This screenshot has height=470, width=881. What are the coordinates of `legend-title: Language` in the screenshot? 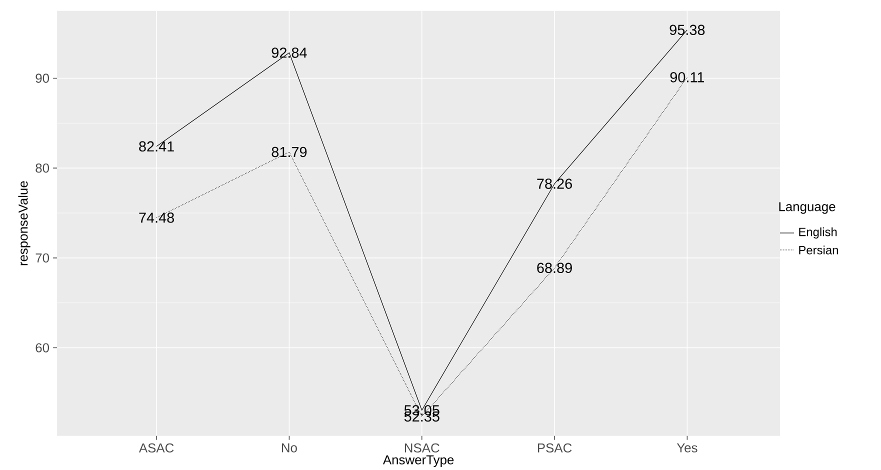 It's located at (807, 208).